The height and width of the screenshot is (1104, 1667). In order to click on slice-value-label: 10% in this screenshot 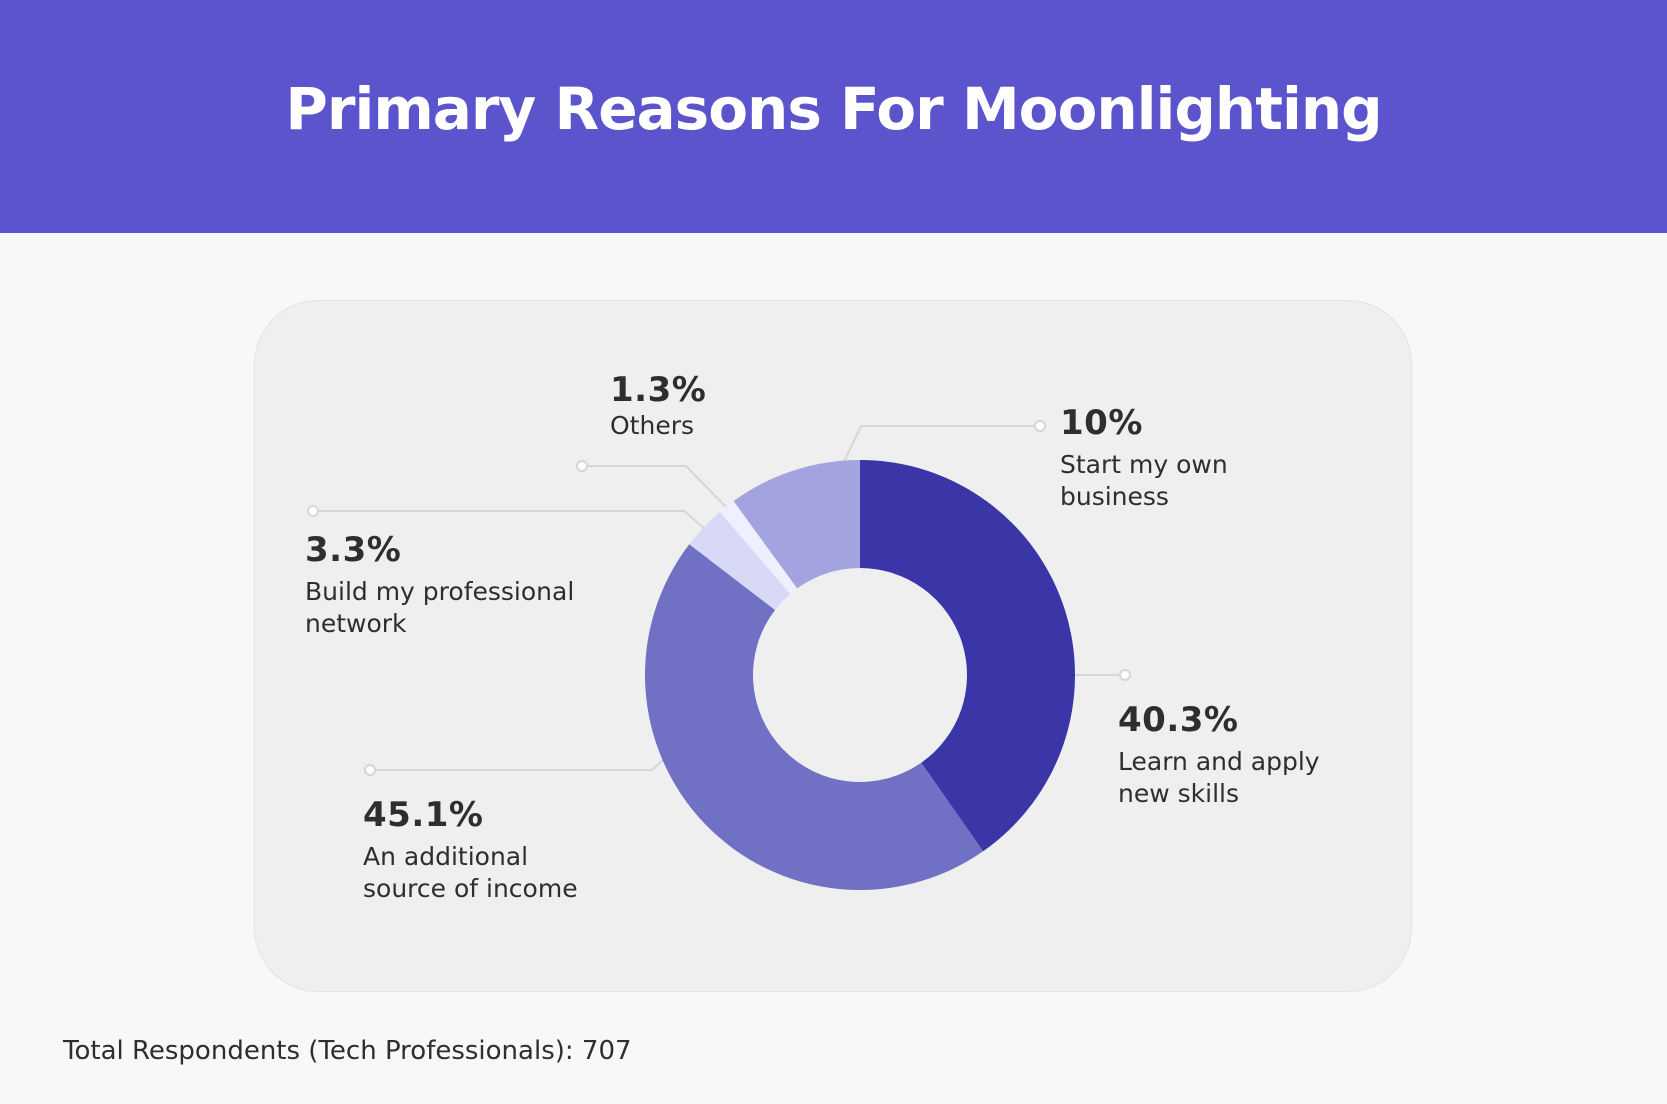, I will do `click(1101, 423)`.